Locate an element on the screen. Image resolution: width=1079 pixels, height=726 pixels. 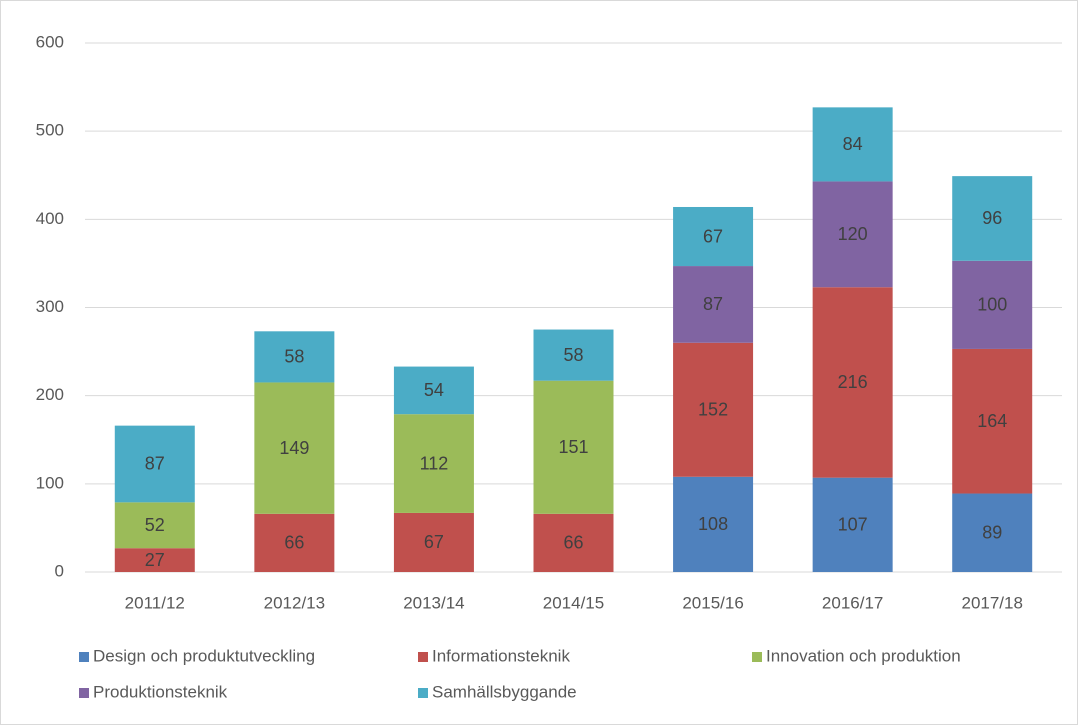
data-label: 84 is located at coordinates (853, 144).